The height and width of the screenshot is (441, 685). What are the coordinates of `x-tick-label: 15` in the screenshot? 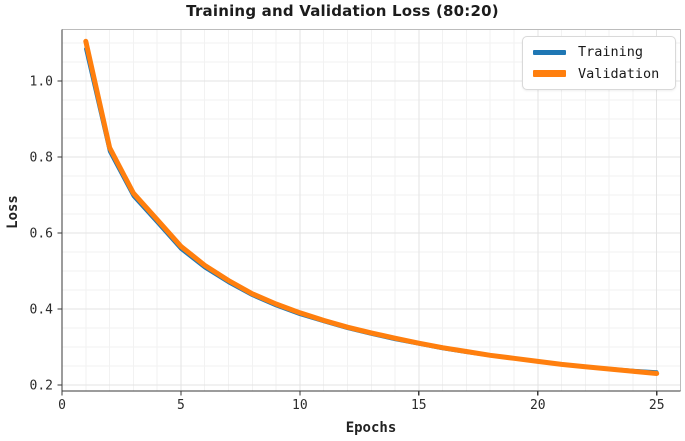 It's located at (419, 405).